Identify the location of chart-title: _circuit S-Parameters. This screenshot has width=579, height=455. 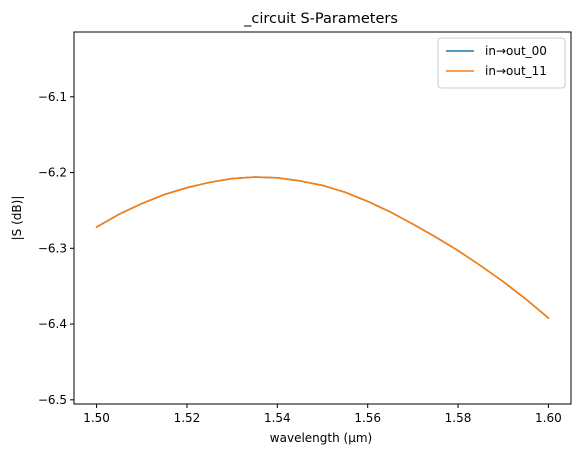
(320, 19).